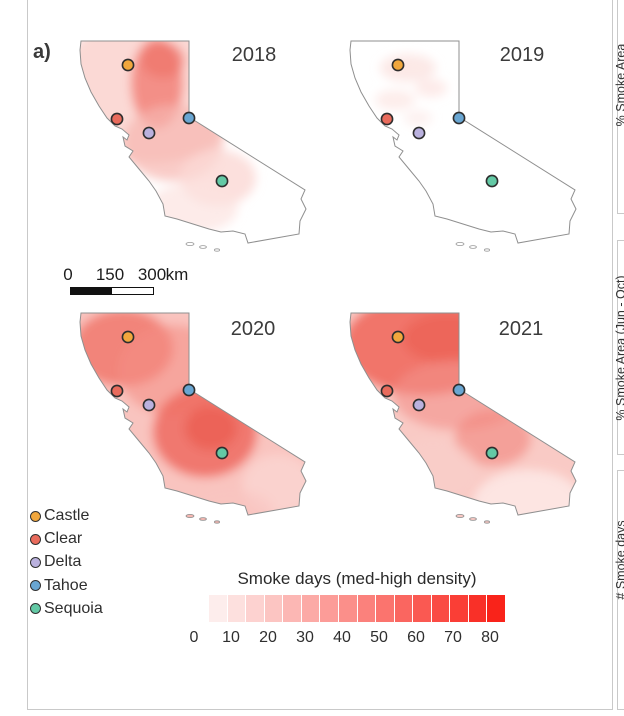 Image resolution: width=624 pixels, height=716 pixels. What do you see at coordinates (35, 539) in the screenshot?
I see `legend-dot-clear` at bounding box center [35, 539].